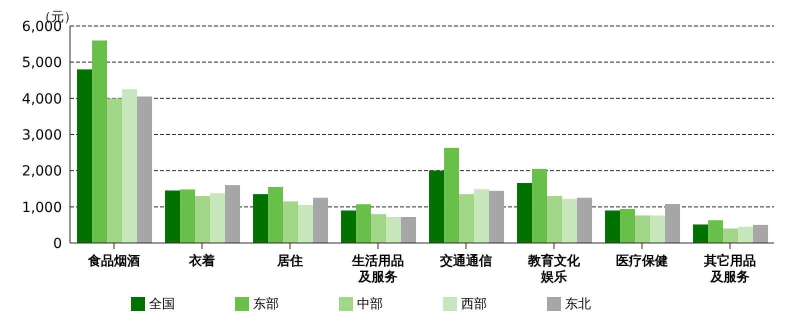  What do you see at coordinates (42, 172) in the screenshot?
I see `y-tick-label: 2,000` at bounding box center [42, 172].